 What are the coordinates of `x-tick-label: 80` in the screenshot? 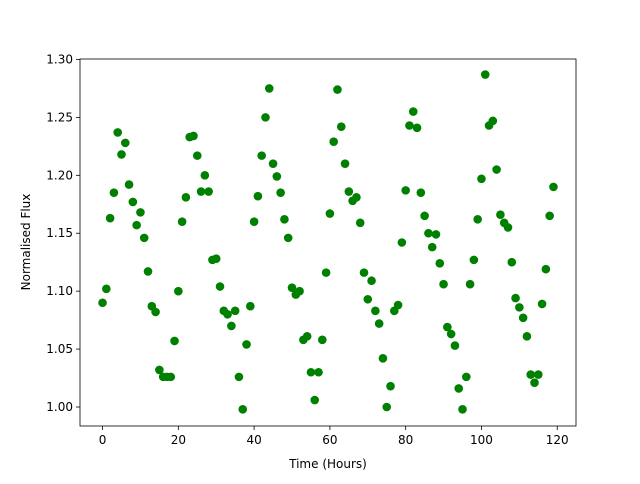 It's located at (405, 440).